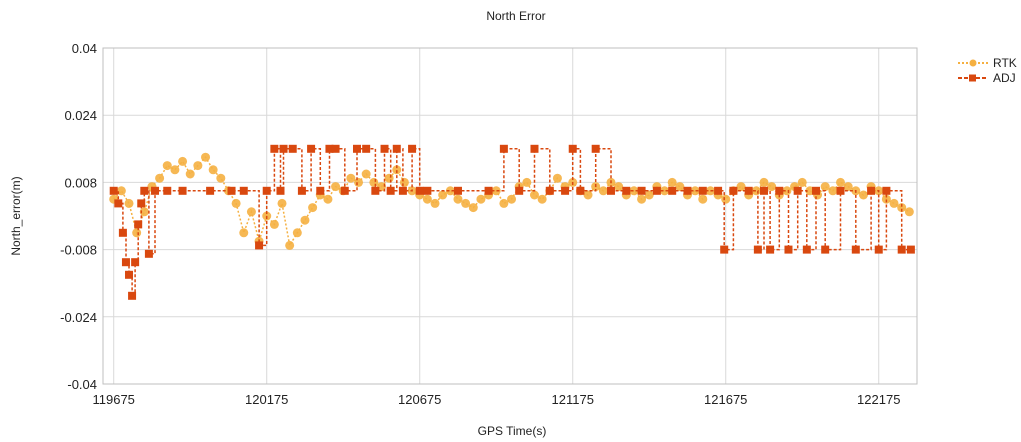  Describe the element at coordinates (987, 78) in the screenshot. I see `legend-item-adj: ADJ` at that location.